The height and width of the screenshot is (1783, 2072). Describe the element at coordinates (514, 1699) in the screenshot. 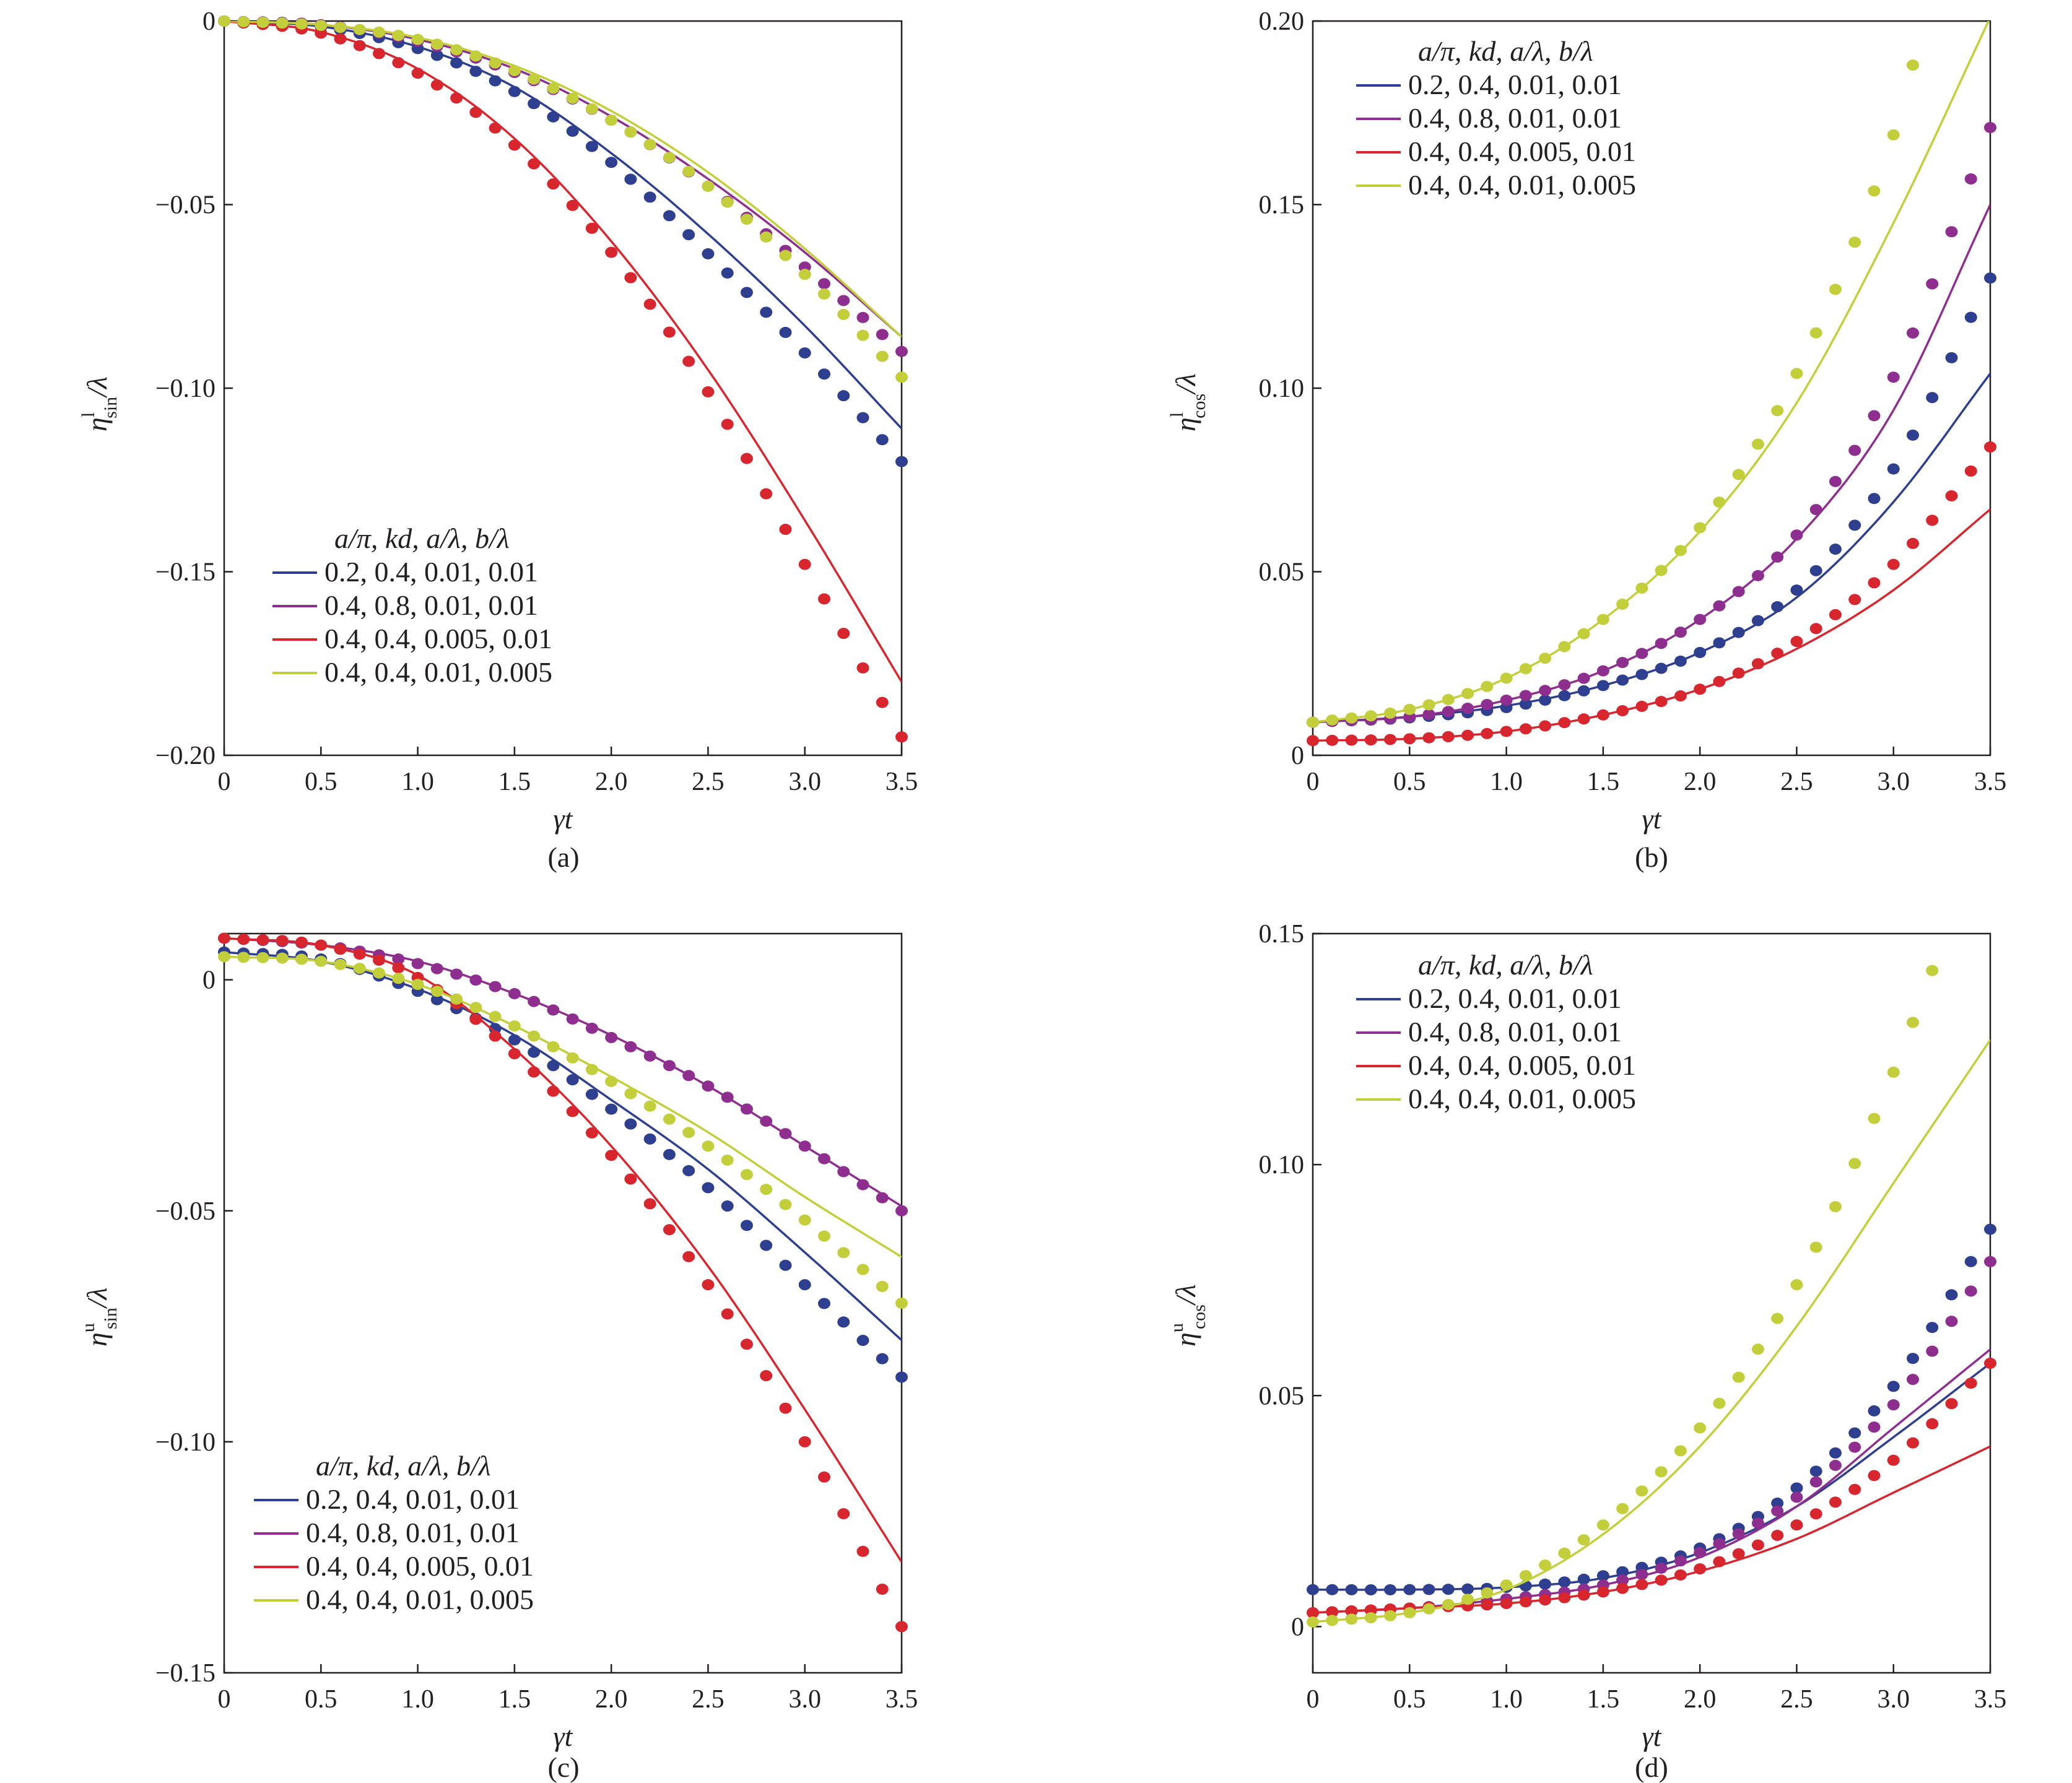

I see `x-tick-label: 1.5` at that location.